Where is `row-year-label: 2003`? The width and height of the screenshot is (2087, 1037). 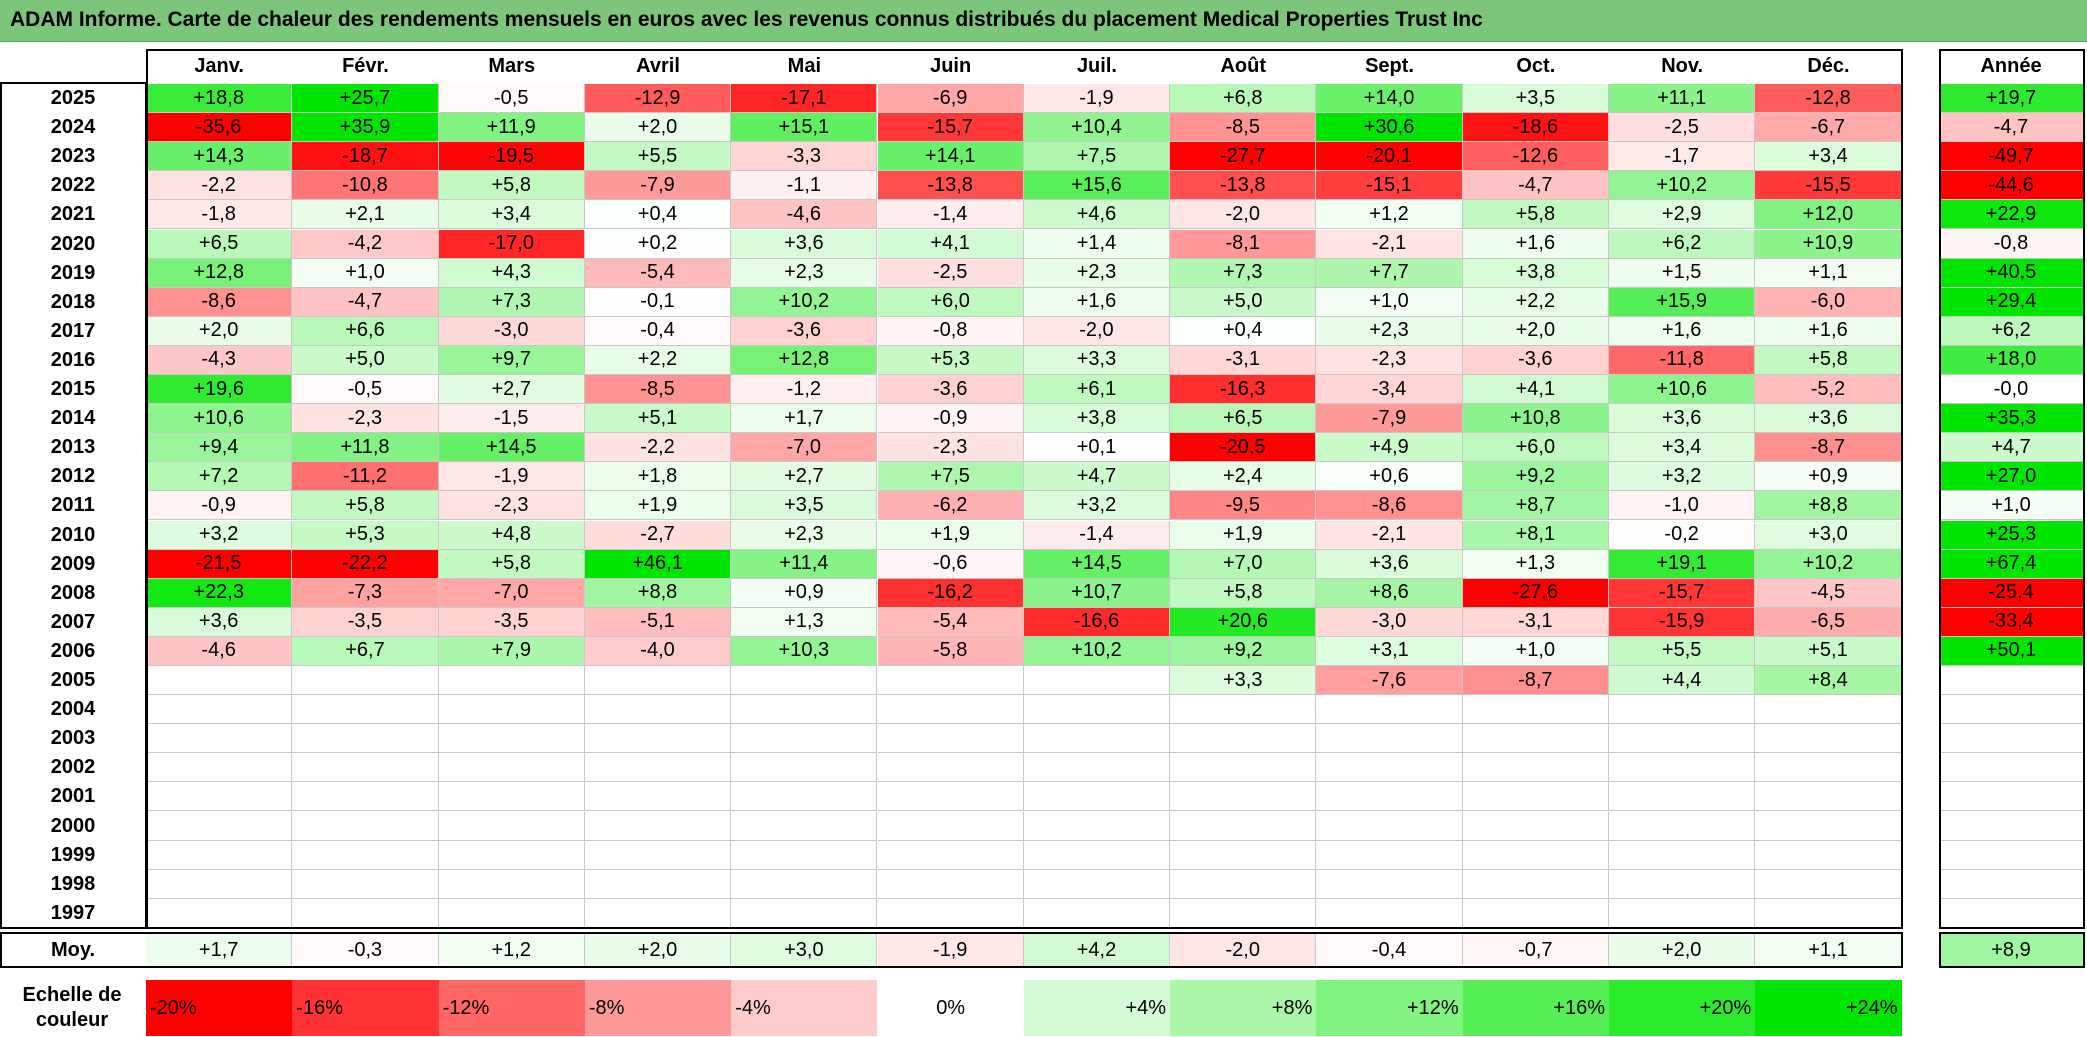
row-year-label: 2003 is located at coordinates (73, 738).